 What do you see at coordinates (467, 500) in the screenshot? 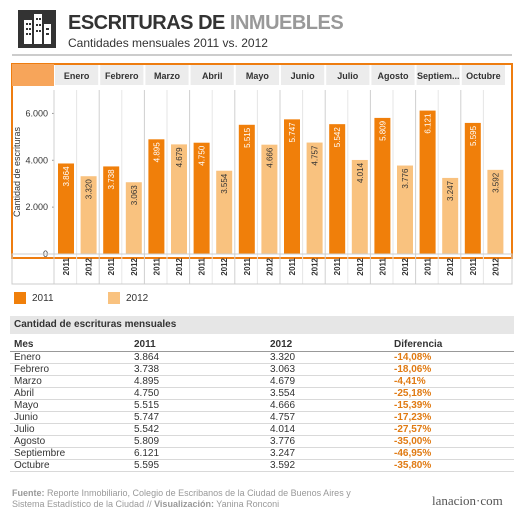
I see `brand-logo: lanacion·com` at bounding box center [467, 500].